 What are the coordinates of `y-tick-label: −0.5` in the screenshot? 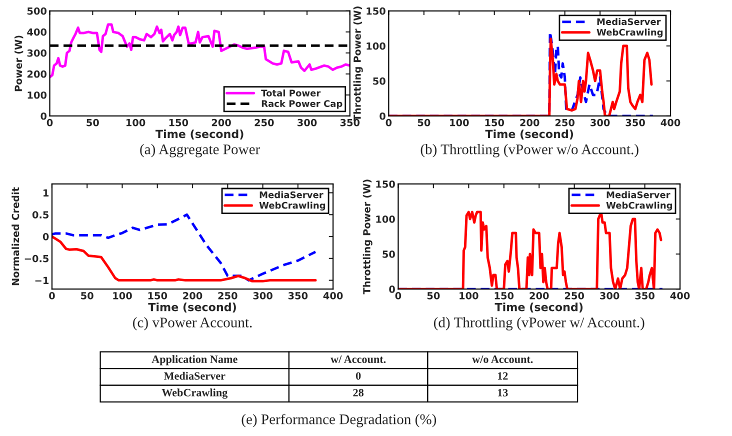 It's located at (36, 258).